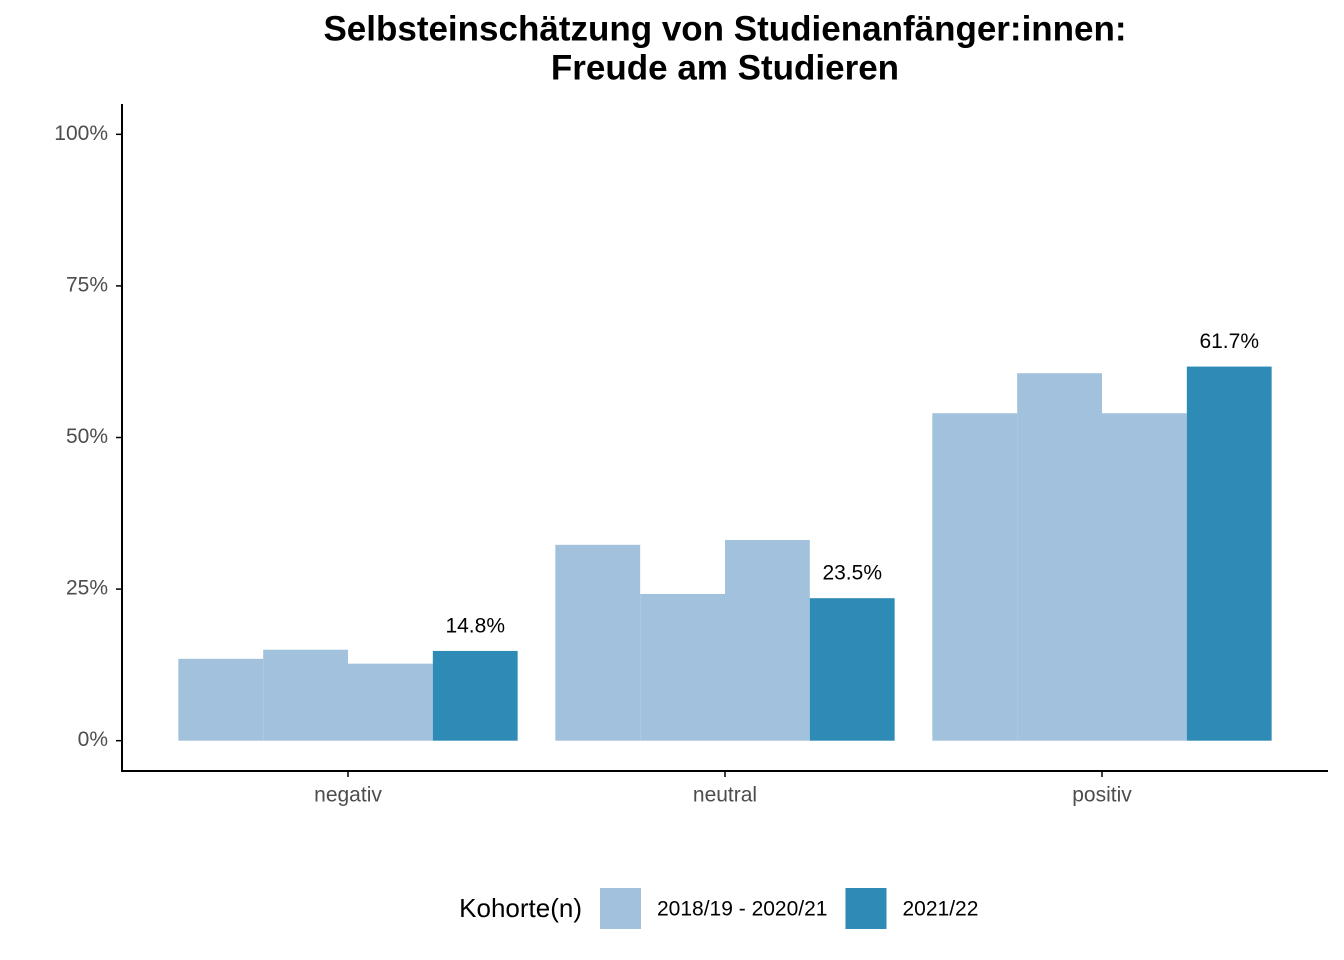 The image size is (1344, 960). I want to click on value-label: 23.5%, so click(852, 573).